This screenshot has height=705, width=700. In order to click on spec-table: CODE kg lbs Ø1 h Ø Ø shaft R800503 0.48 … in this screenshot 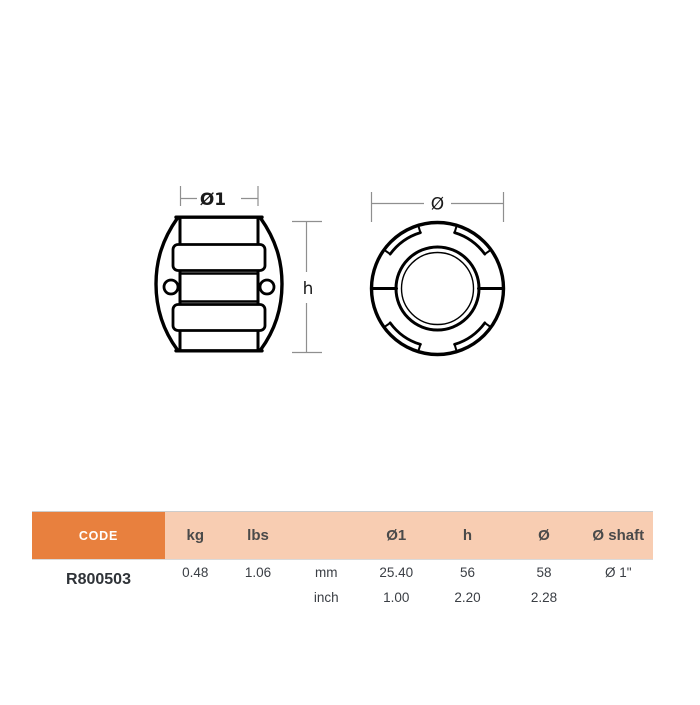, I will do `click(342, 560)`.